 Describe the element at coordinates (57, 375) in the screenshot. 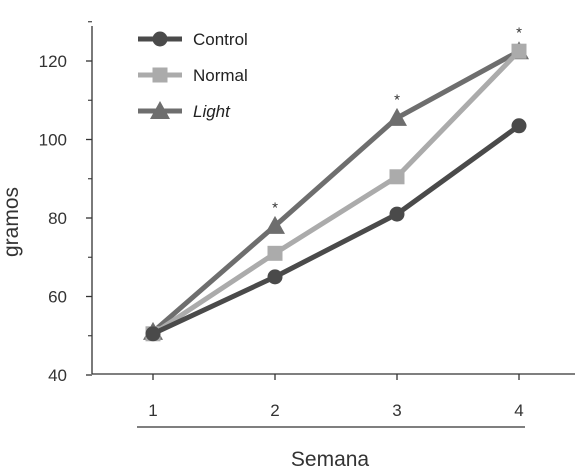

I see `y-tick-label: 40` at that location.